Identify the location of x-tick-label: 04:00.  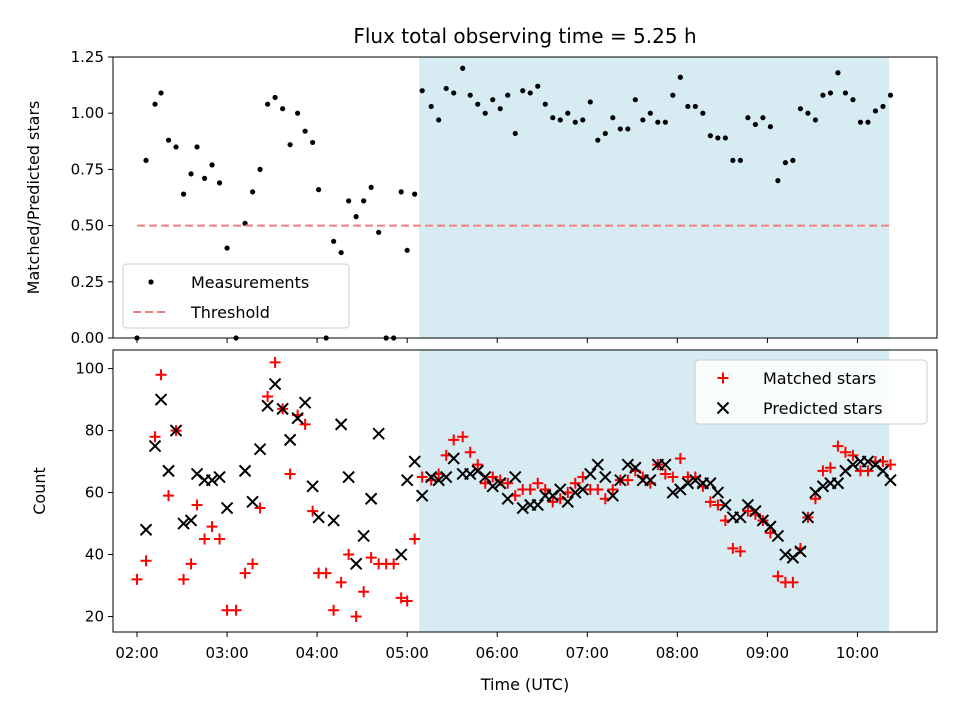
(317, 653).